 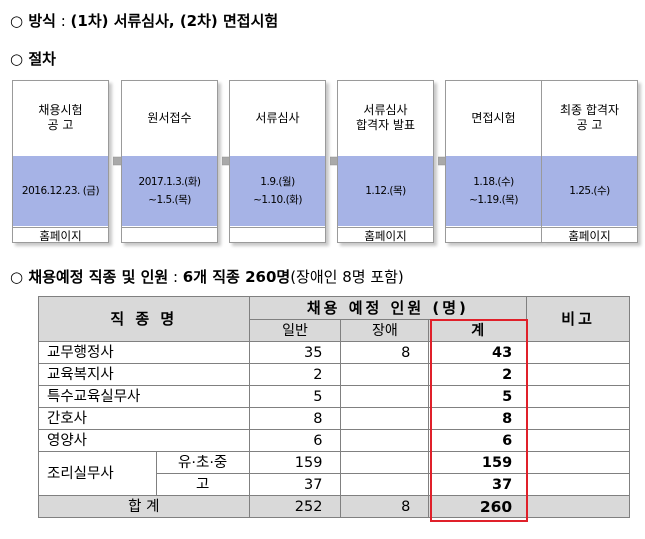 What do you see at coordinates (578, 319) in the screenshot?
I see `header-note: 비고` at bounding box center [578, 319].